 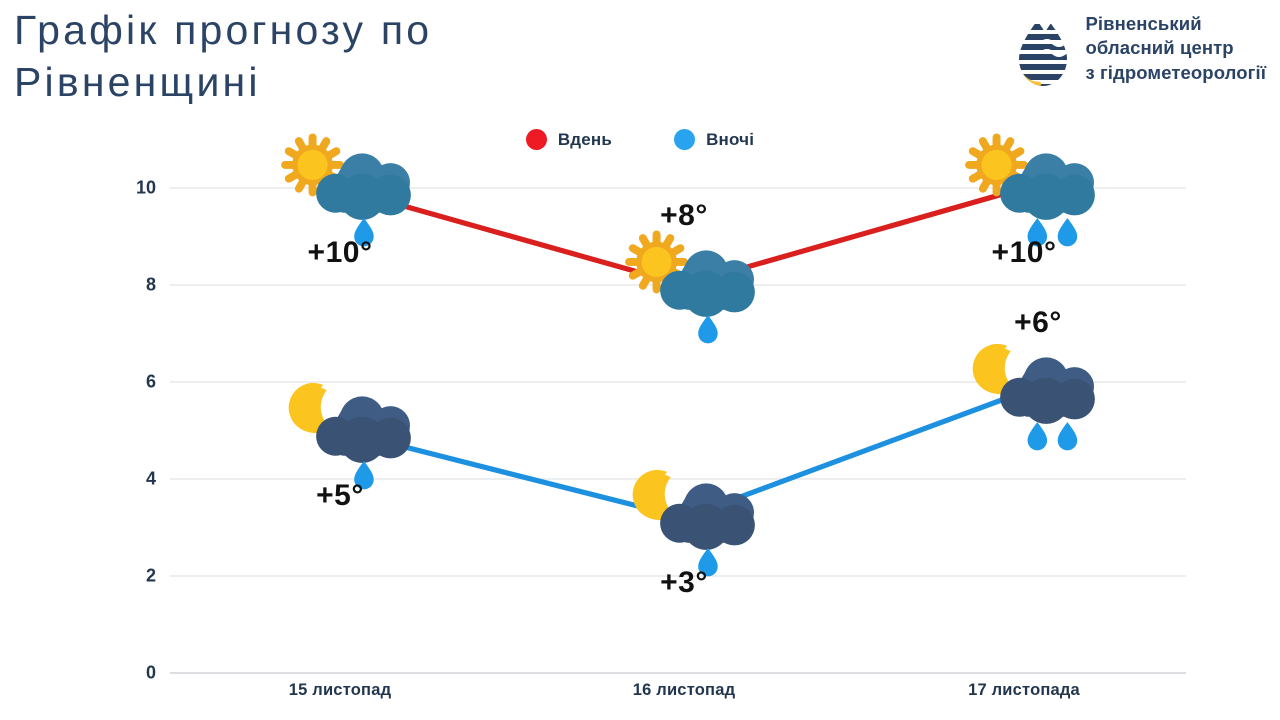 I want to click on moon-cloud-rain2-icon, so click(x=1032, y=397).